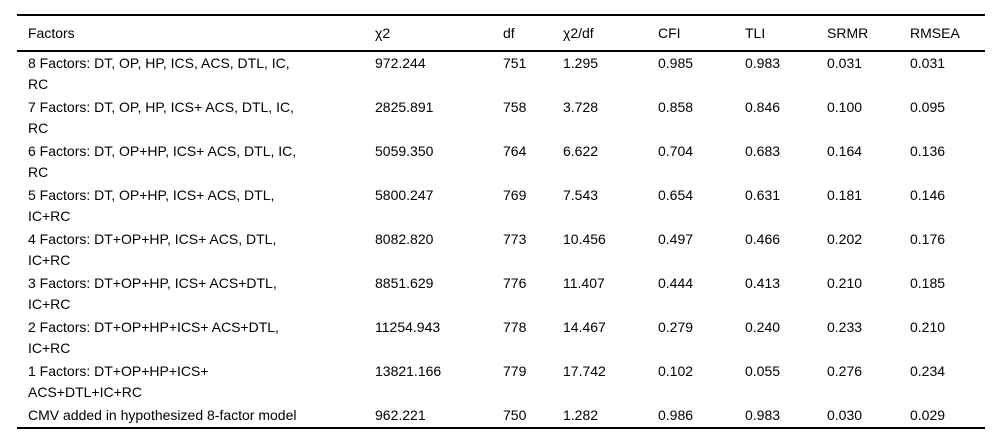  Describe the element at coordinates (763, 239) in the screenshot. I see `cell-tli: 0.466` at that location.